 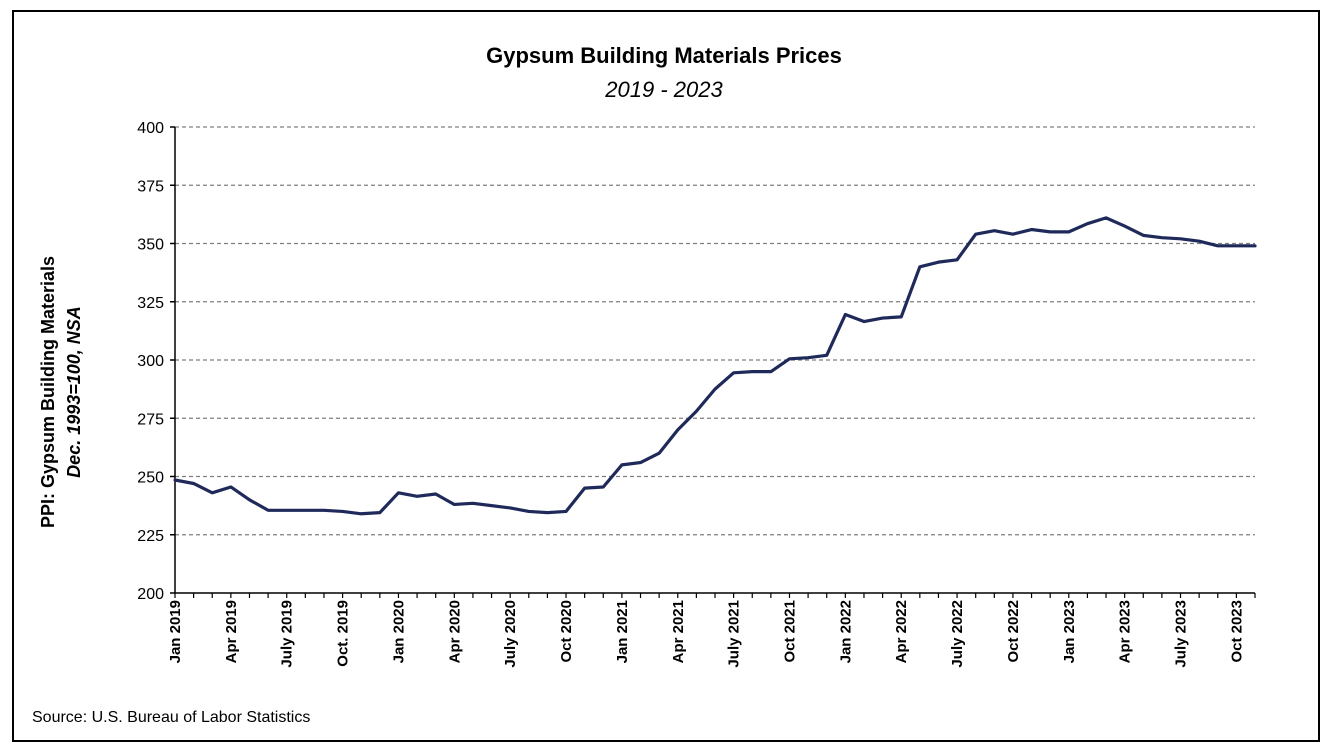 I want to click on y-tick-label: 300, so click(x=150, y=361).